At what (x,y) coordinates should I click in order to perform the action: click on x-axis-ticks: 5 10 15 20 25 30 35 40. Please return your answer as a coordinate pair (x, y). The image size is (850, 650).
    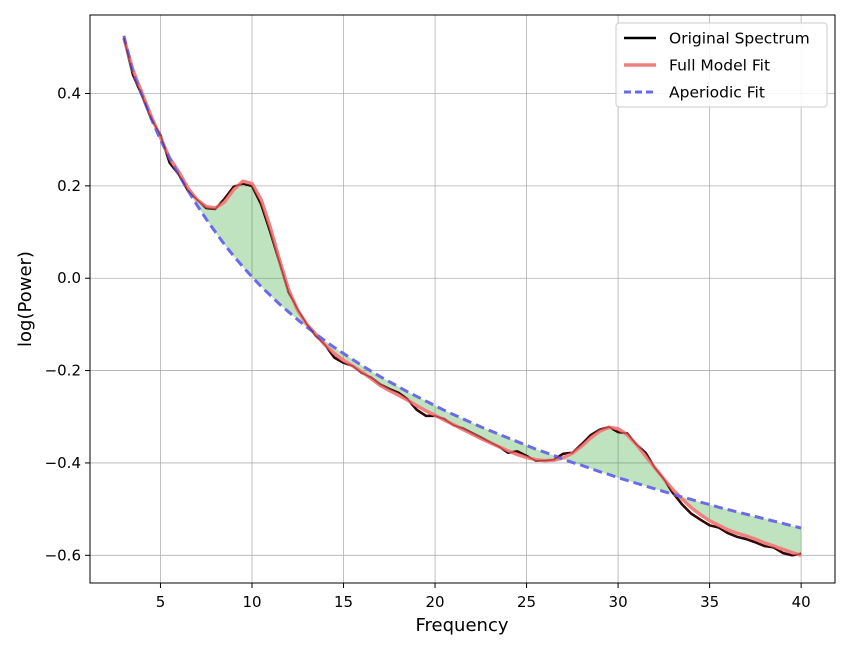
    Looking at the image, I should click on (483, 597).